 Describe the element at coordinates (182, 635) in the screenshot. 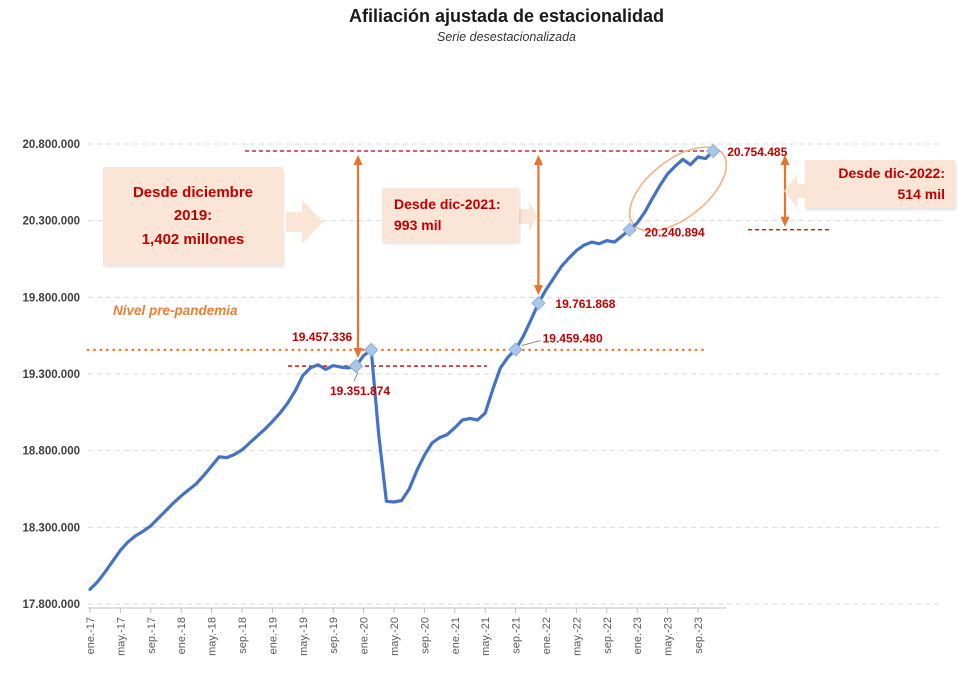

I see `x-tick-label: ene.-18` at that location.